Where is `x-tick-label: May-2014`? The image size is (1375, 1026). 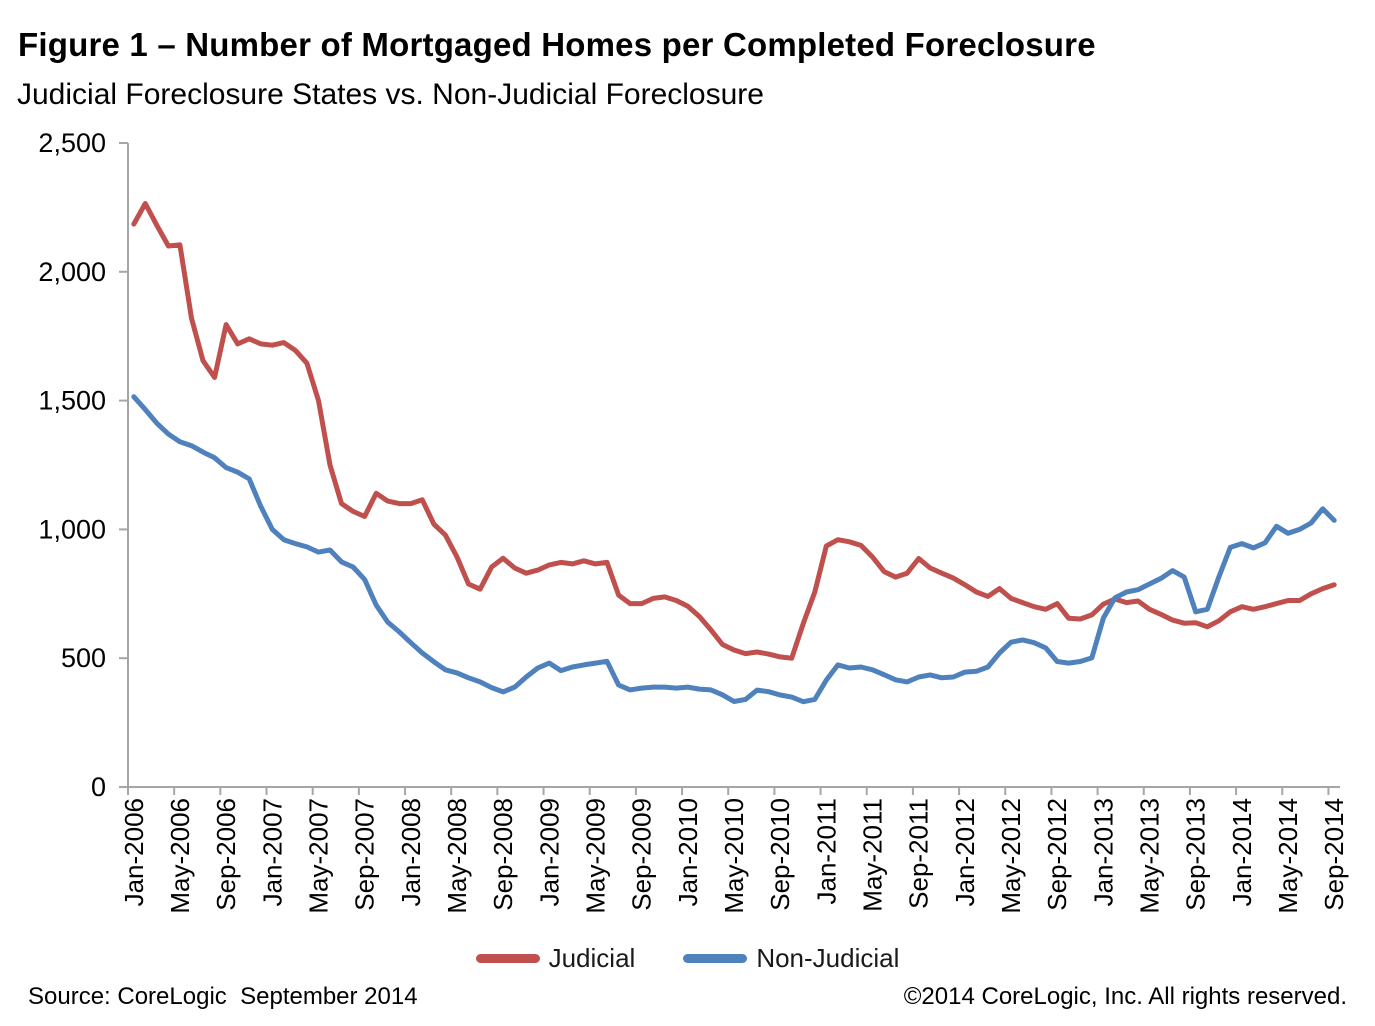
x-tick-label: May-2014 is located at coordinates (1288, 856).